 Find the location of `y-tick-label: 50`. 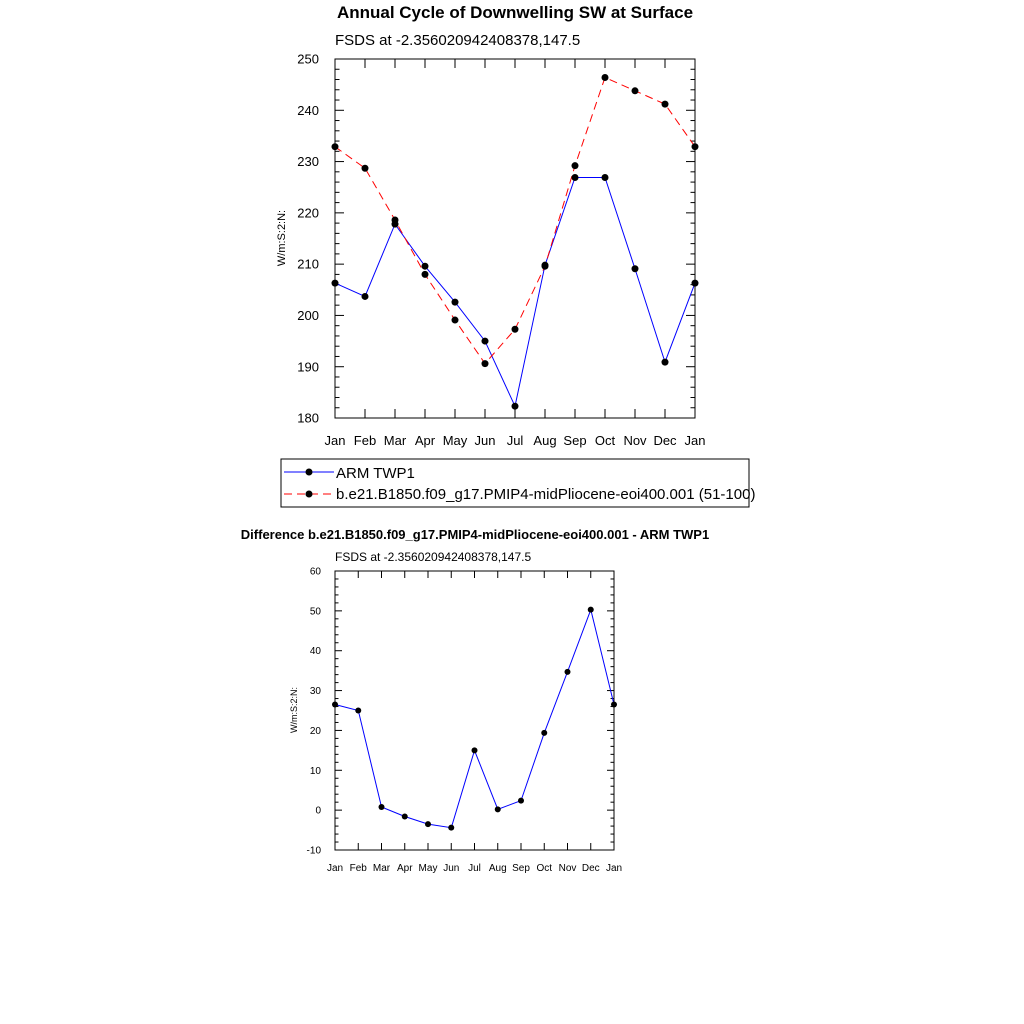

y-tick-label: 50 is located at coordinates (316, 611).